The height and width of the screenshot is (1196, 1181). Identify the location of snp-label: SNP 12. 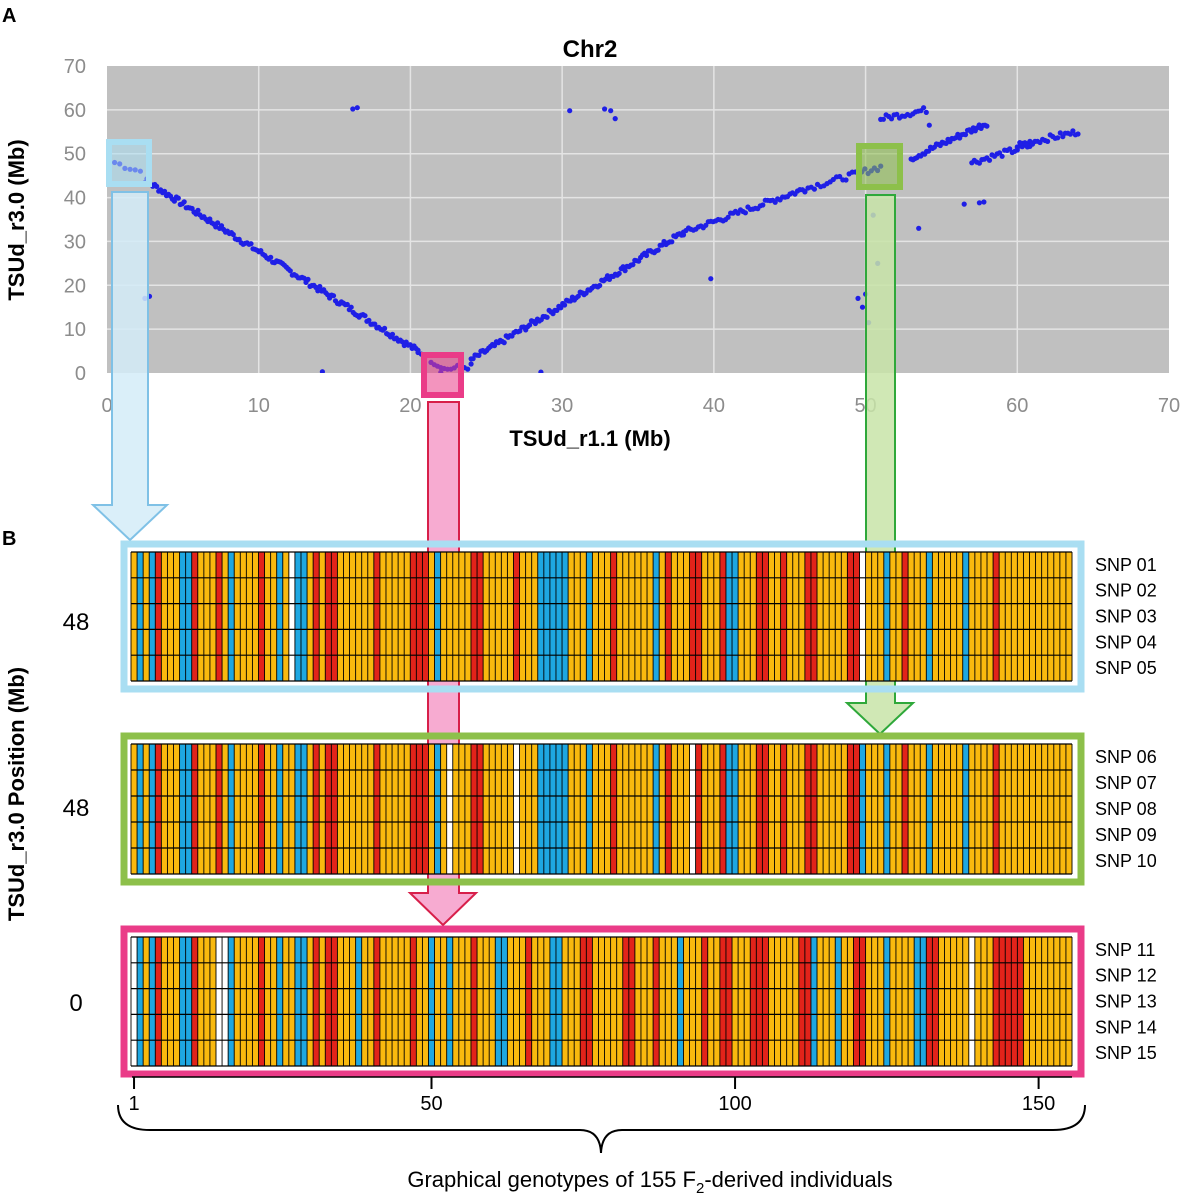
(1126, 976).